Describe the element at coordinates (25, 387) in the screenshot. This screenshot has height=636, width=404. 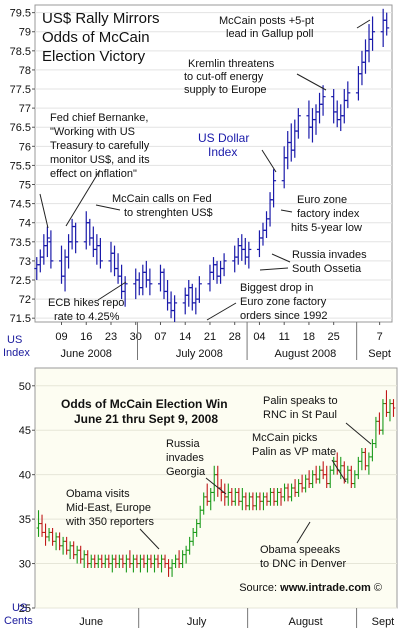
I see `y-tick-label: 50` at that location.